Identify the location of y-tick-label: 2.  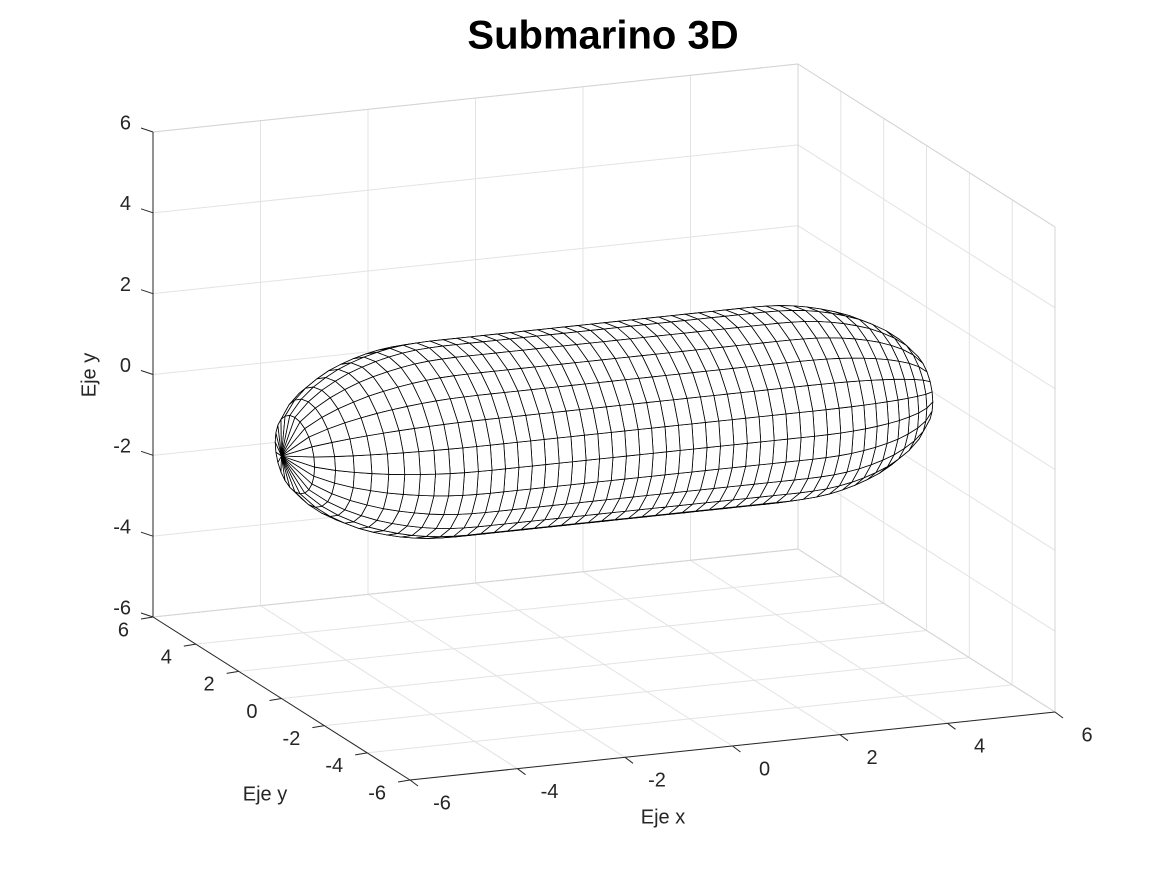
(209, 685).